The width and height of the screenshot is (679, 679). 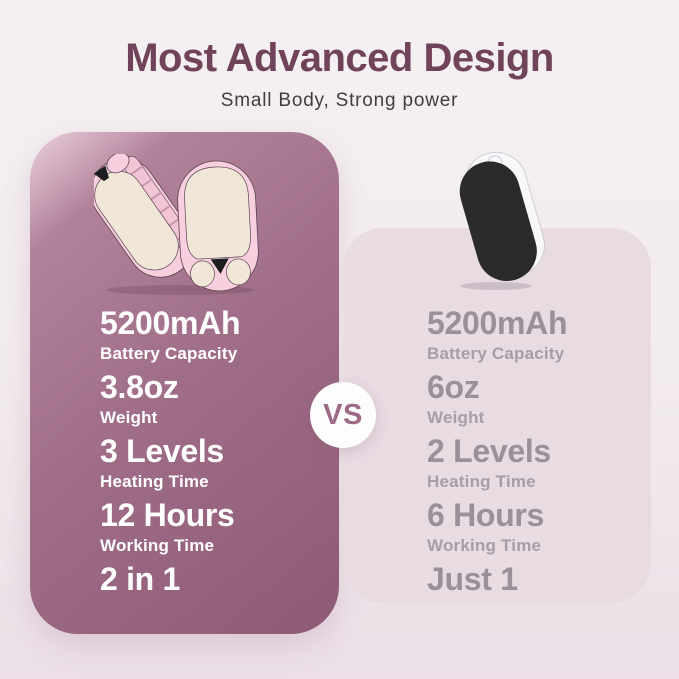 What do you see at coordinates (502, 220) in the screenshot?
I see `black-hand-warmer-illustration` at bounding box center [502, 220].